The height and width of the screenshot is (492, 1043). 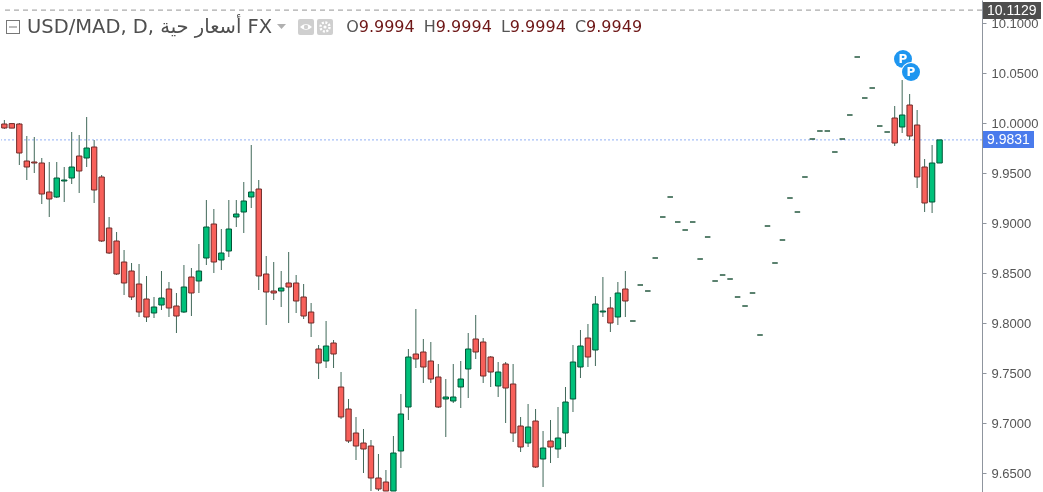 What do you see at coordinates (494, 26) in the screenshot?
I see `annotation: O9.9994 H9.9994 L9.9994 C9.9949` at bounding box center [494, 26].